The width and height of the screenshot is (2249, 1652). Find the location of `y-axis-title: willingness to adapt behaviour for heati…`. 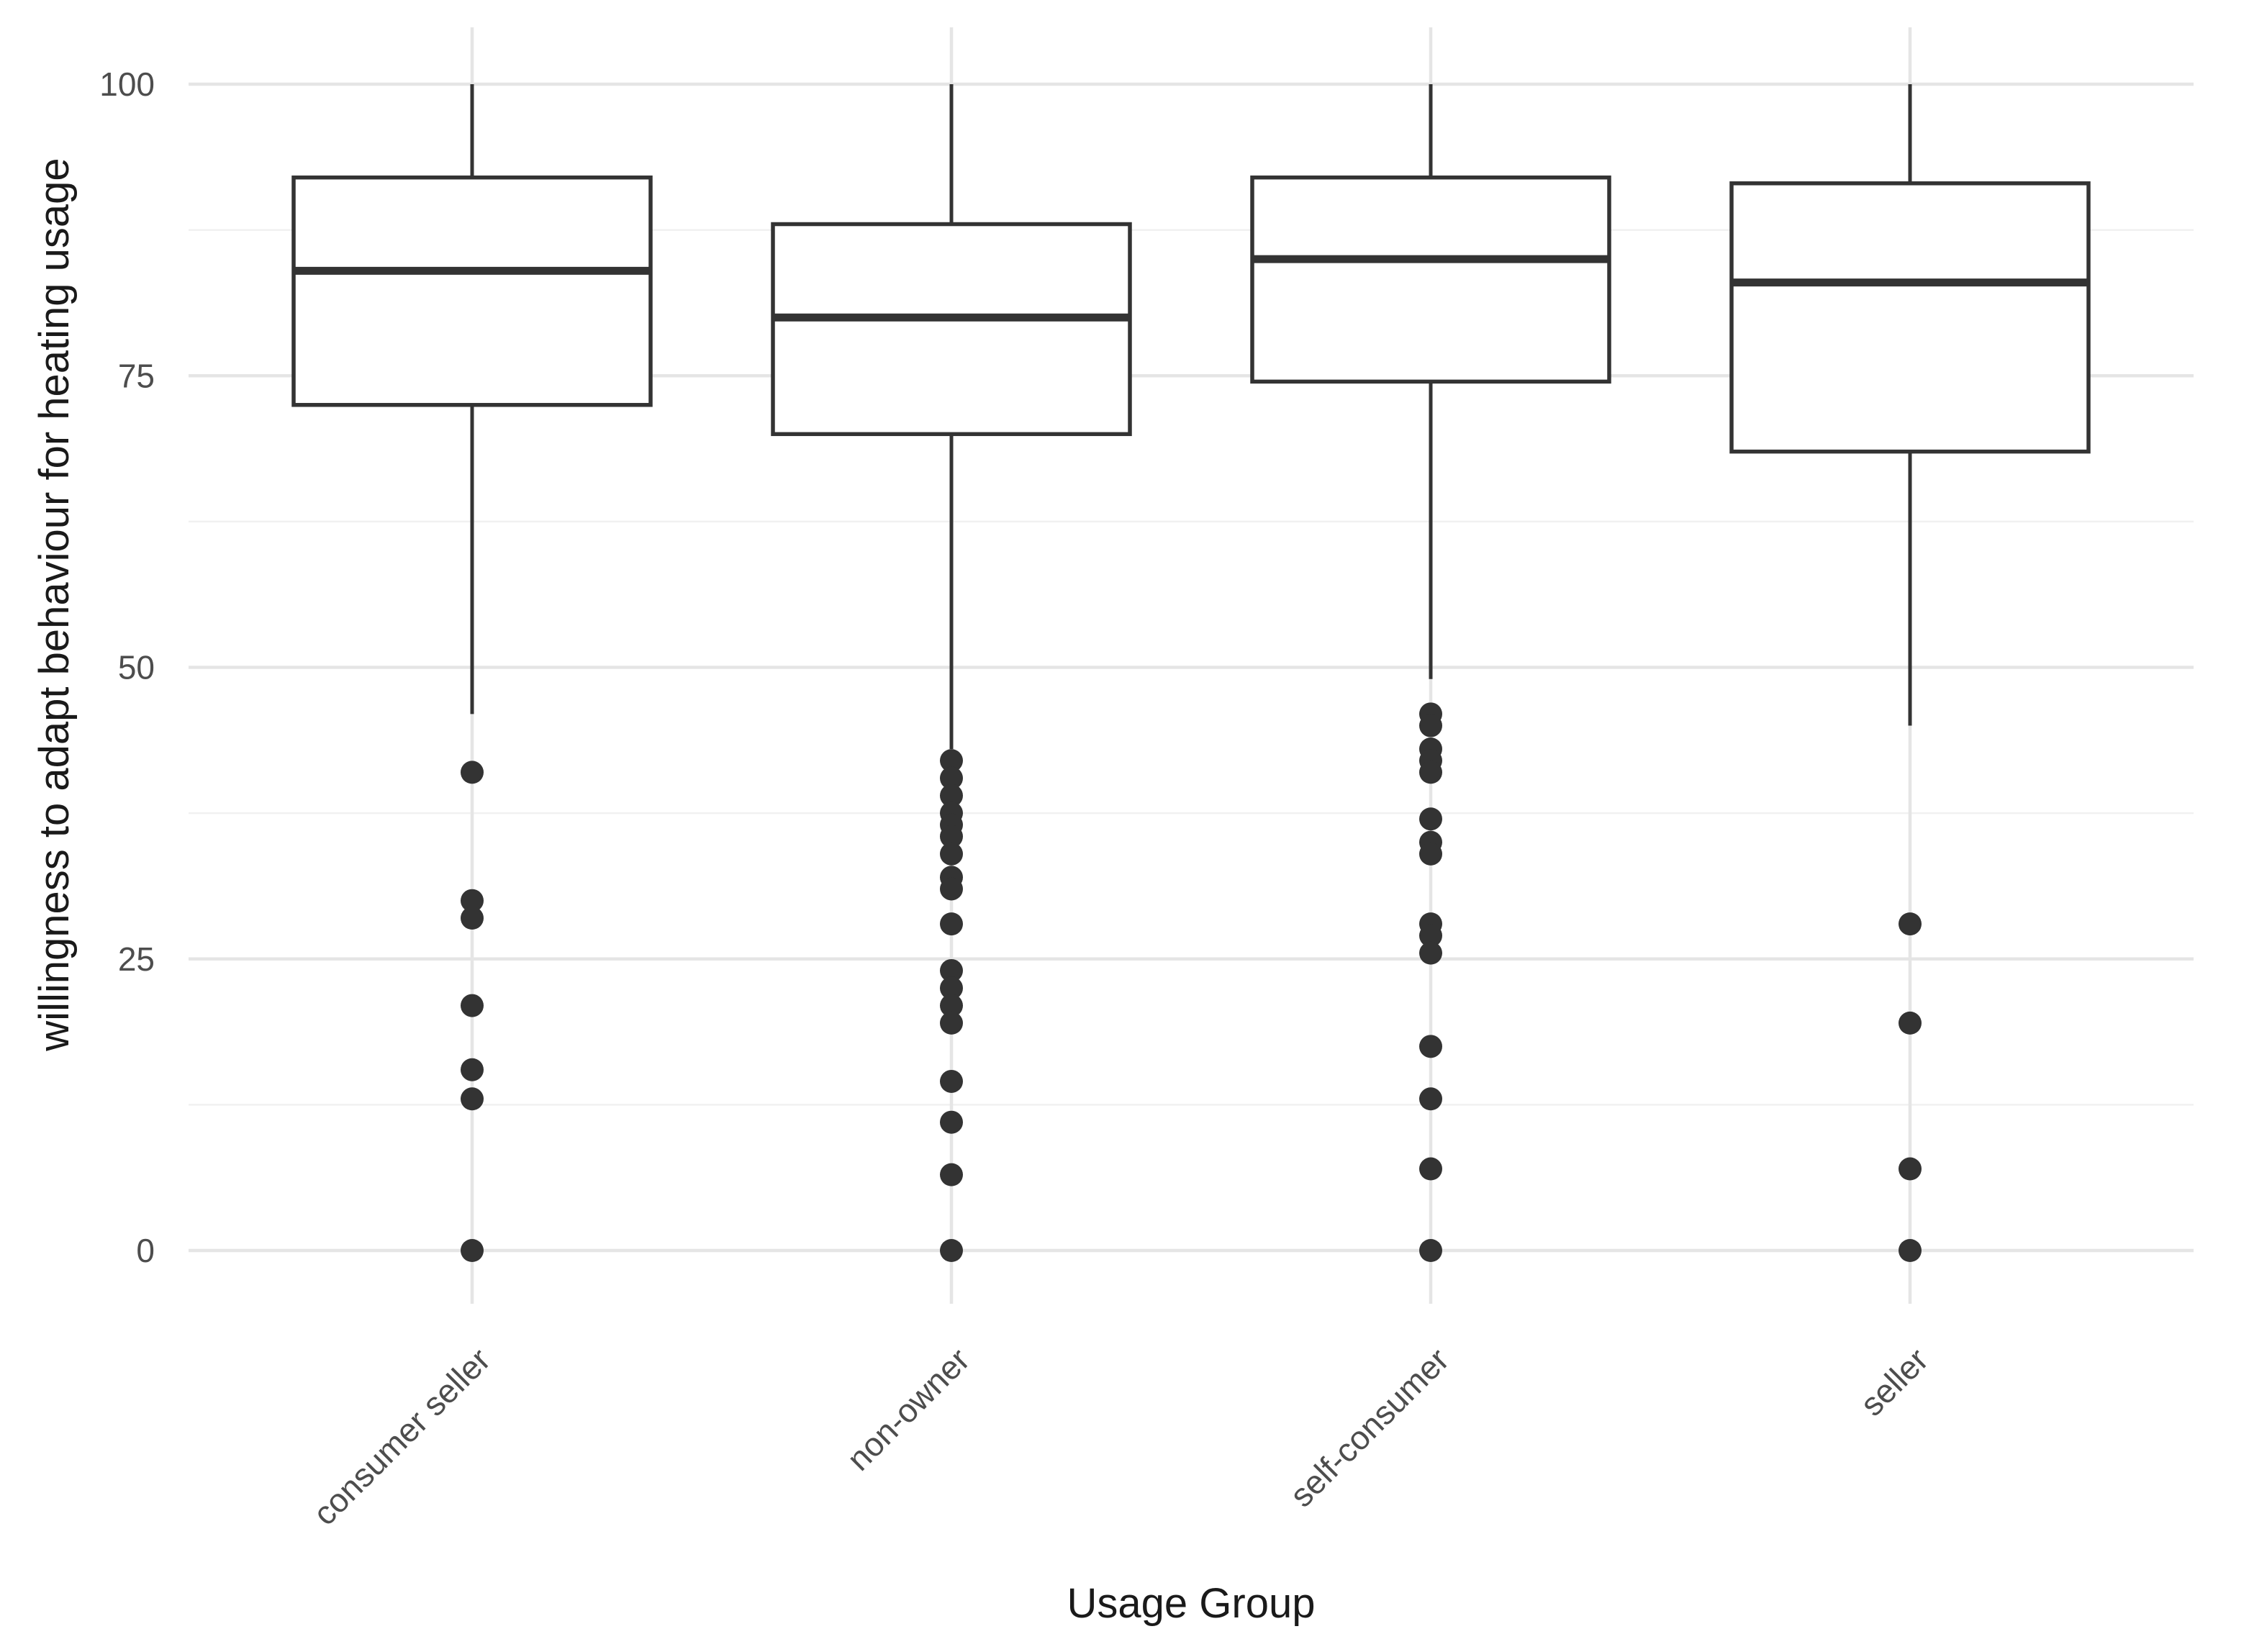

y-axis-title: willingness to adapt behaviour for heati… is located at coordinates (54, 604).